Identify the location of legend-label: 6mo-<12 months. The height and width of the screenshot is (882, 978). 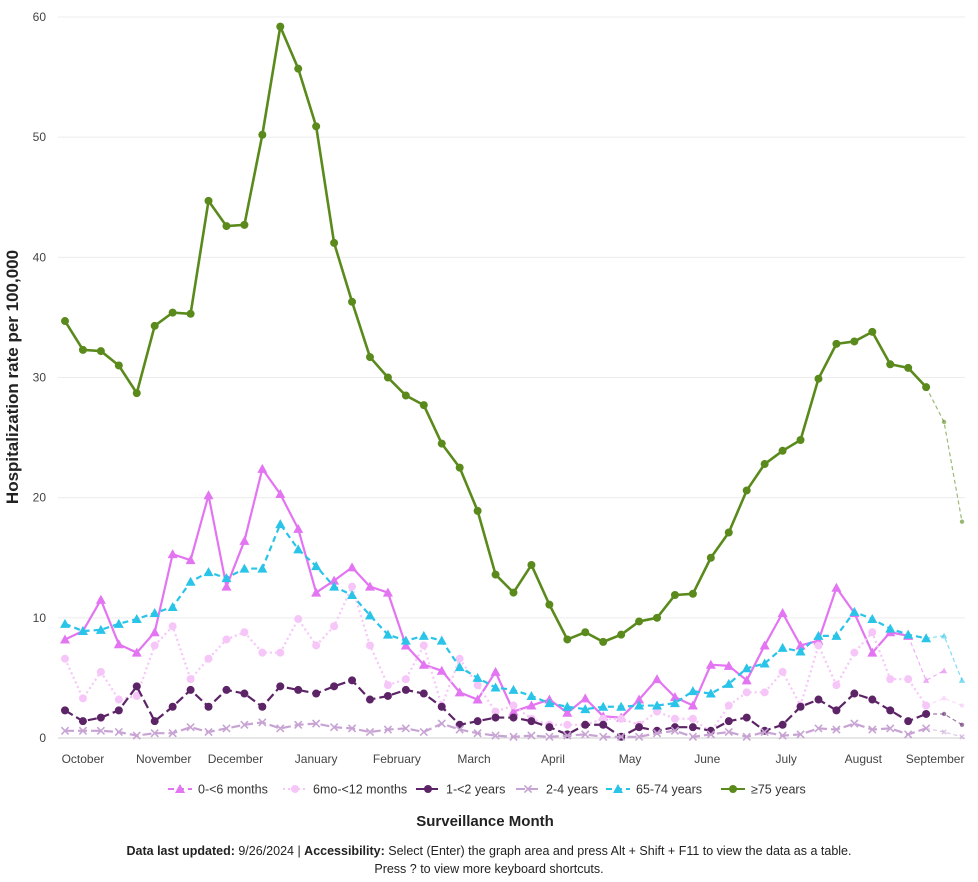
(360, 790).